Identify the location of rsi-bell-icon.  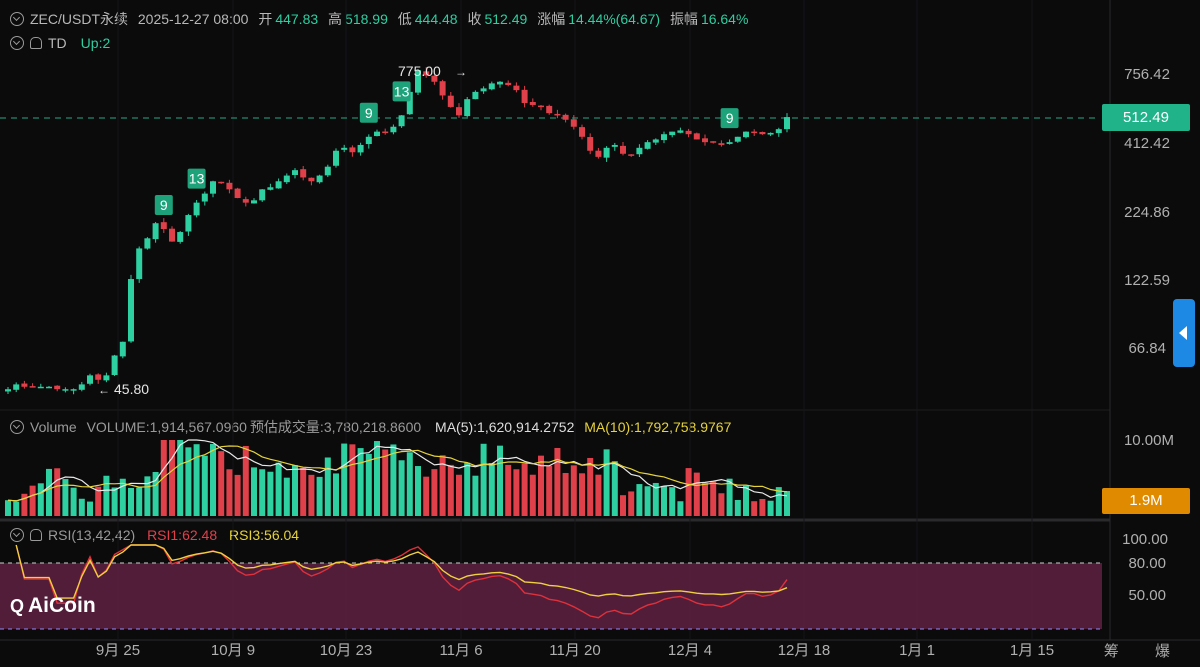
(36, 535).